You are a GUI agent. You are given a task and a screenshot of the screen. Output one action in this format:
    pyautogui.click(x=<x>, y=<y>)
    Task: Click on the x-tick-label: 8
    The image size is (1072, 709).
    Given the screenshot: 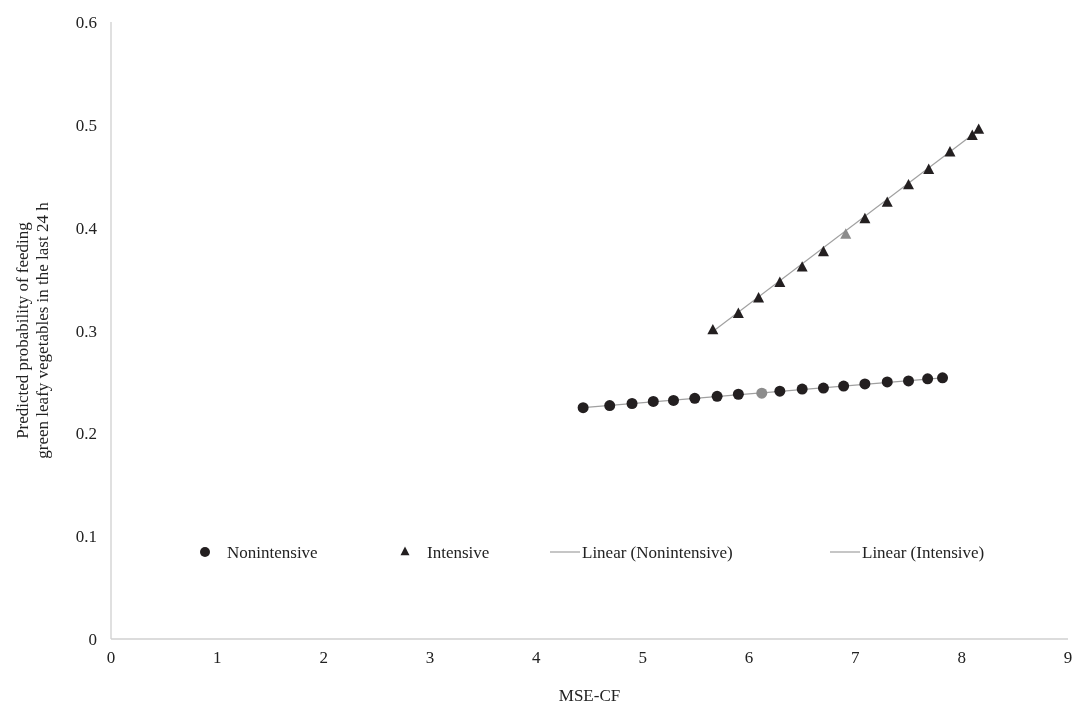 What is the action you would take?
    pyautogui.click(x=961, y=657)
    